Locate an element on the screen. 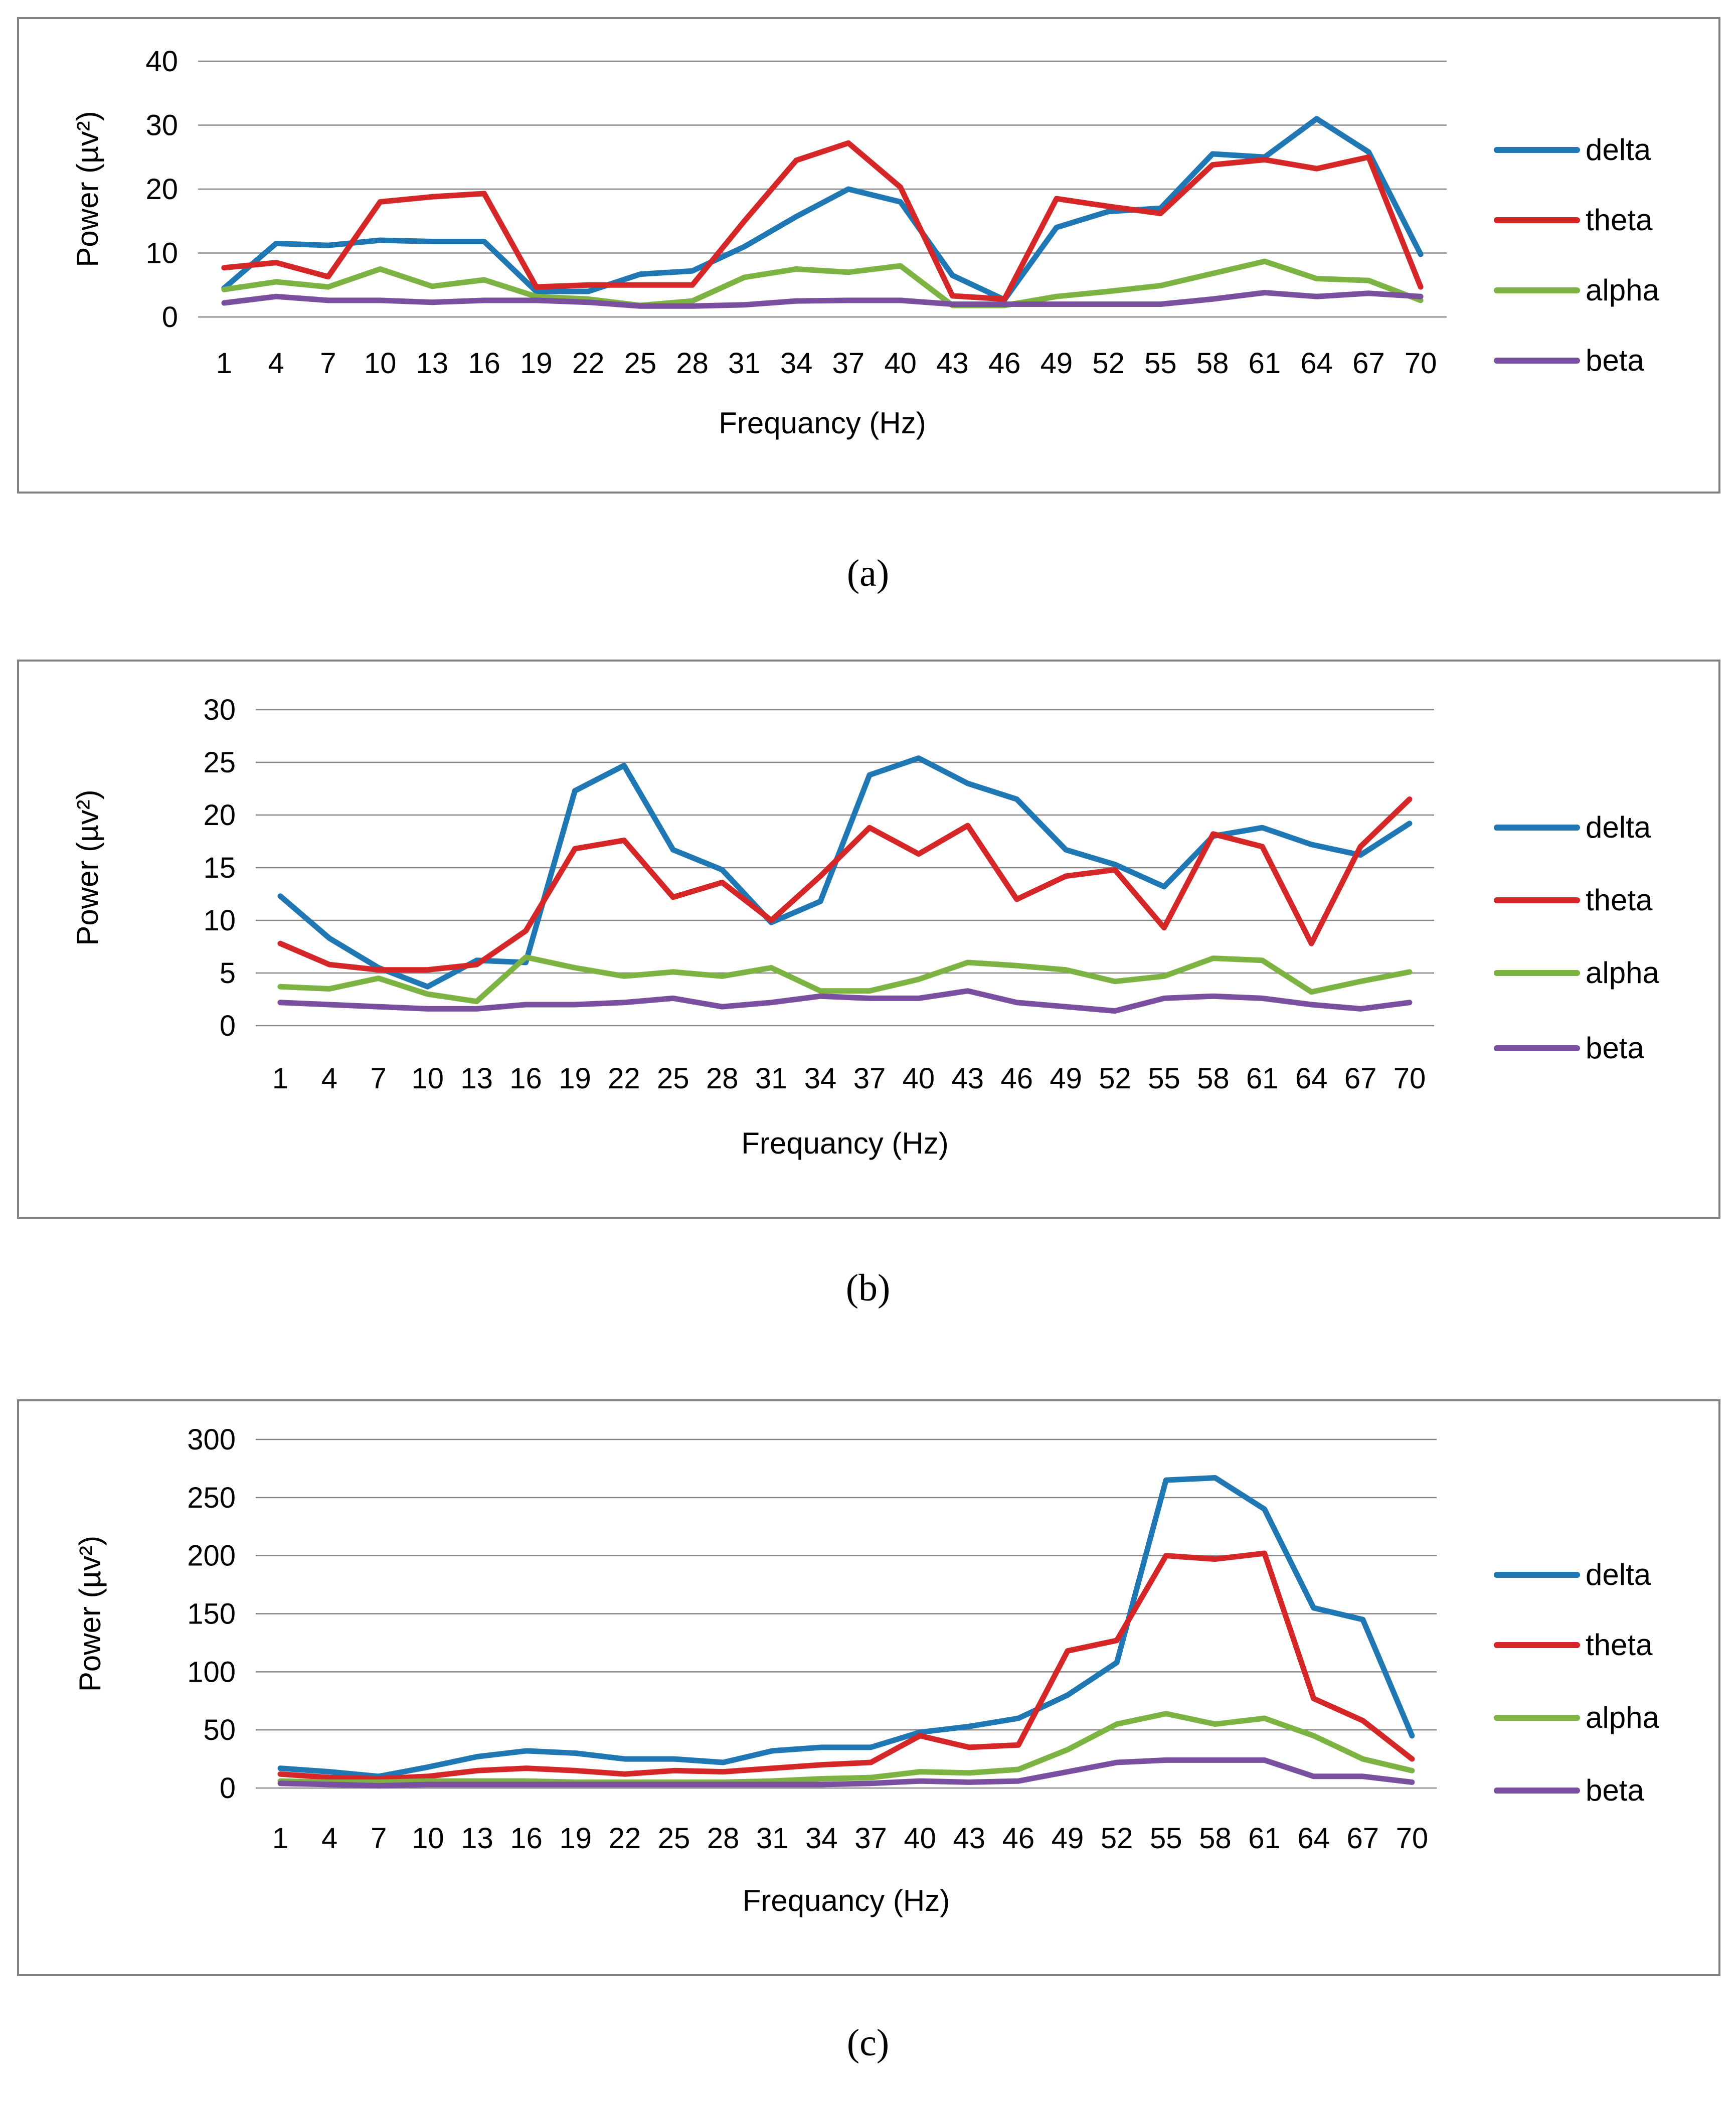 This screenshot has height=2106, width=1736. x-tick-label: 43 is located at coordinates (968, 1078).